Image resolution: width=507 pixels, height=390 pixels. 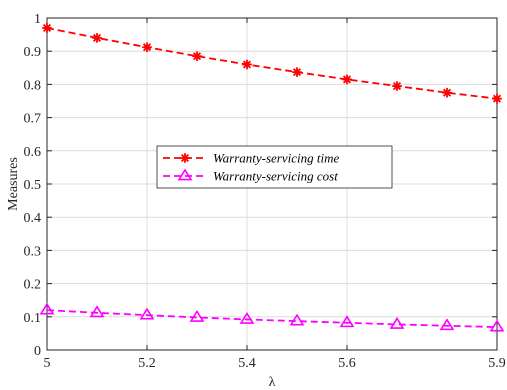 I want to click on y-tick-label: 0.4, so click(x=33, y=218).